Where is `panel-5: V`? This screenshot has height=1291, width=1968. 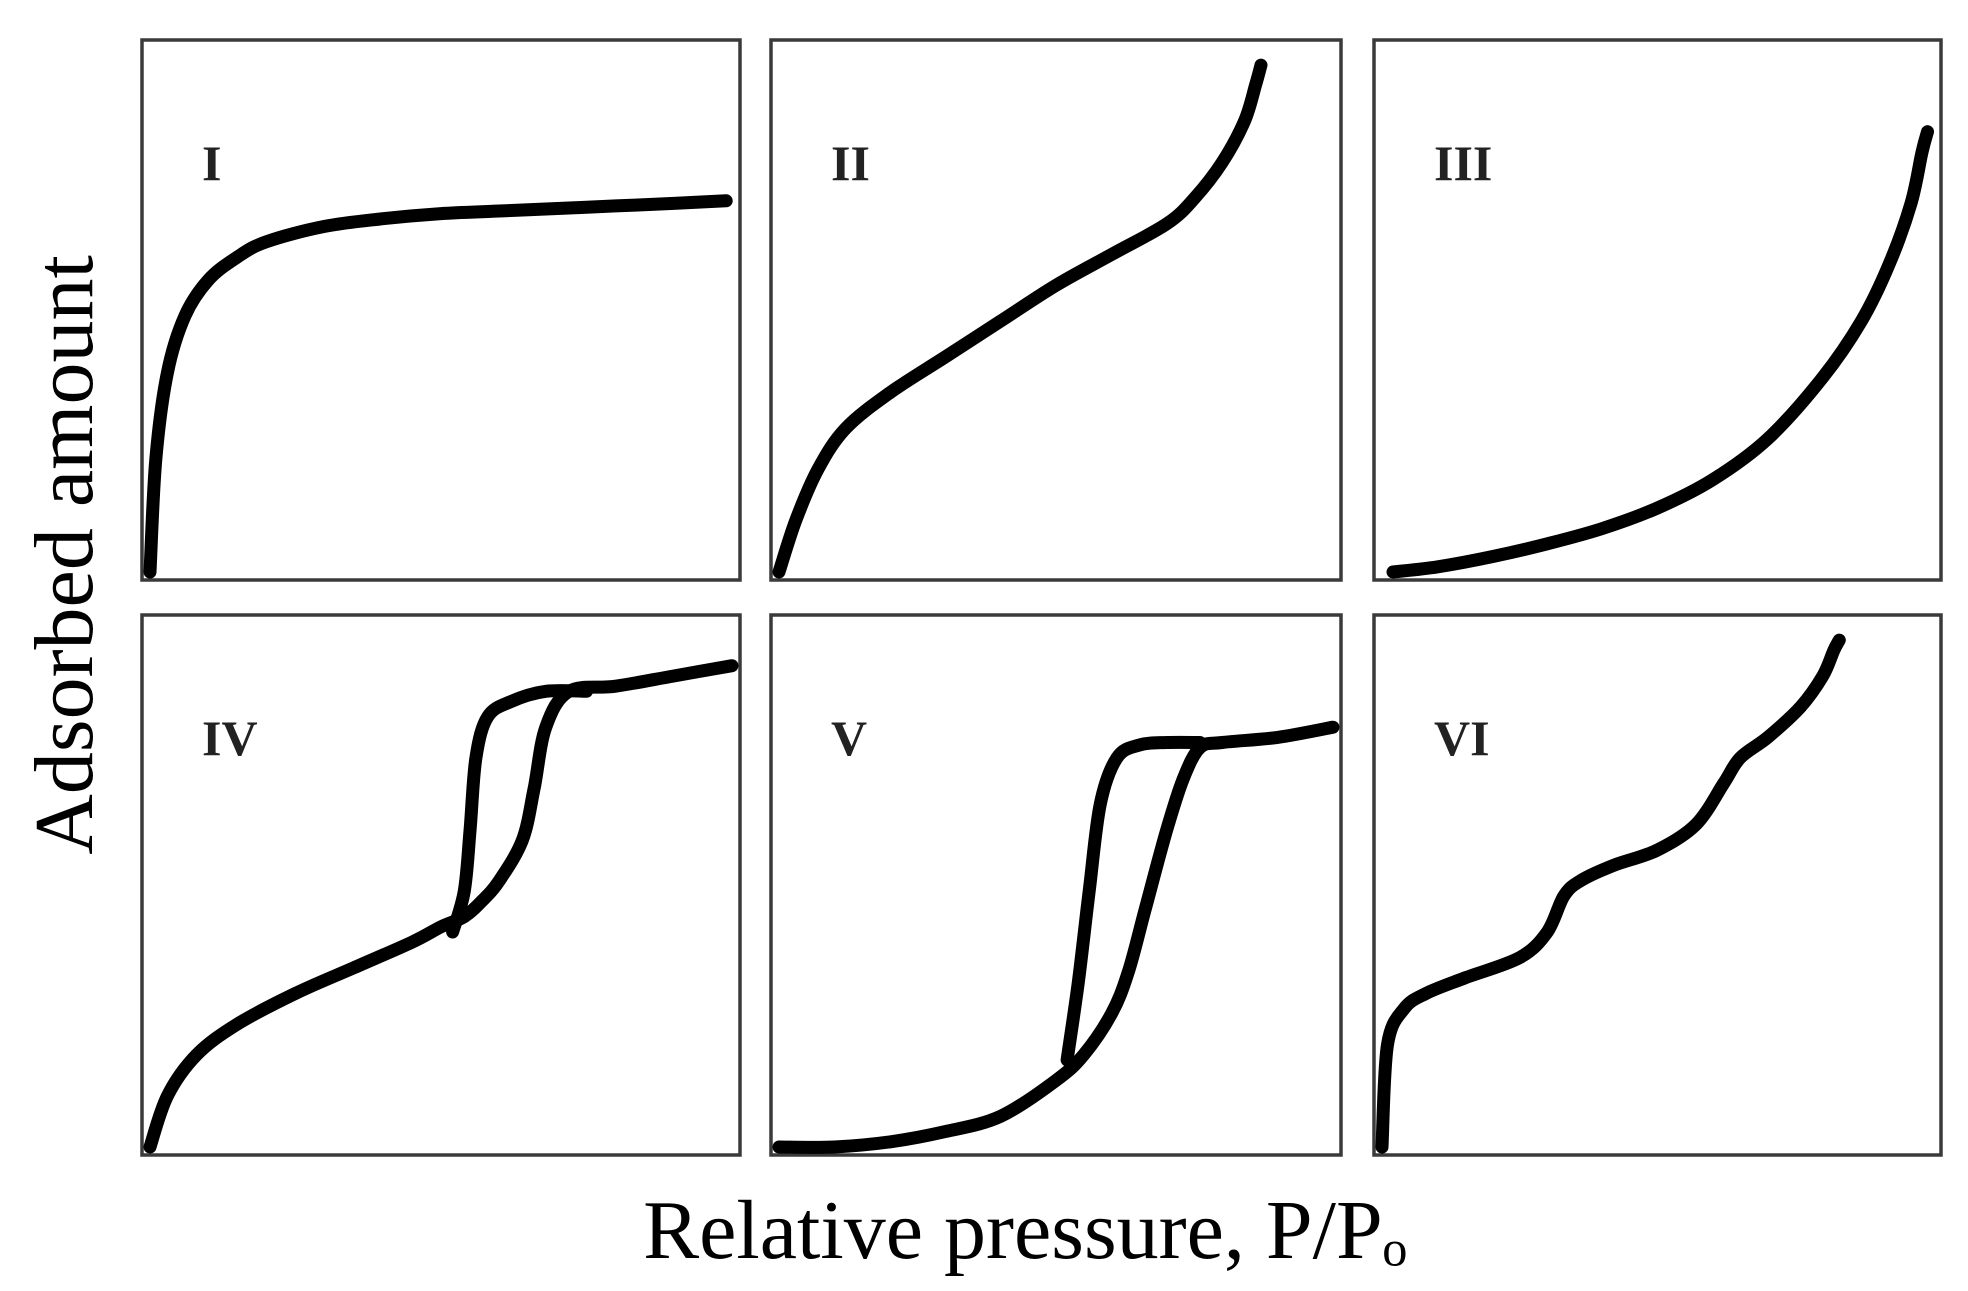 panel-5: V is located at coordinates (1056, 885).